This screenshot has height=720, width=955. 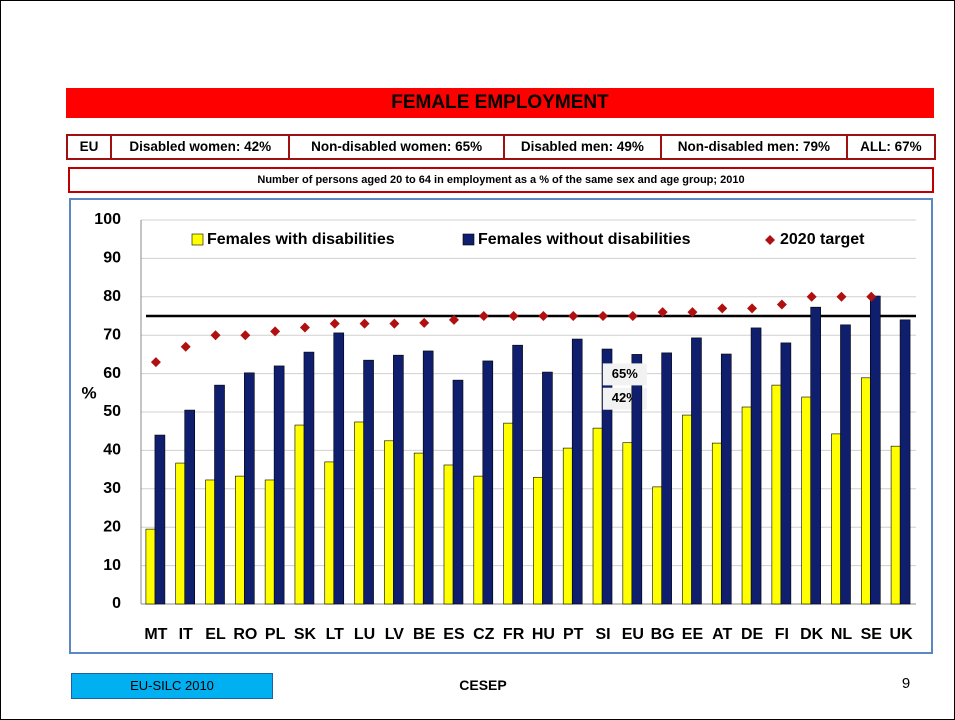 What do you see at coordinates (890, 147) in the screenshot?
I see `stat: ALL: 67%` at bounding box center [890, 147].